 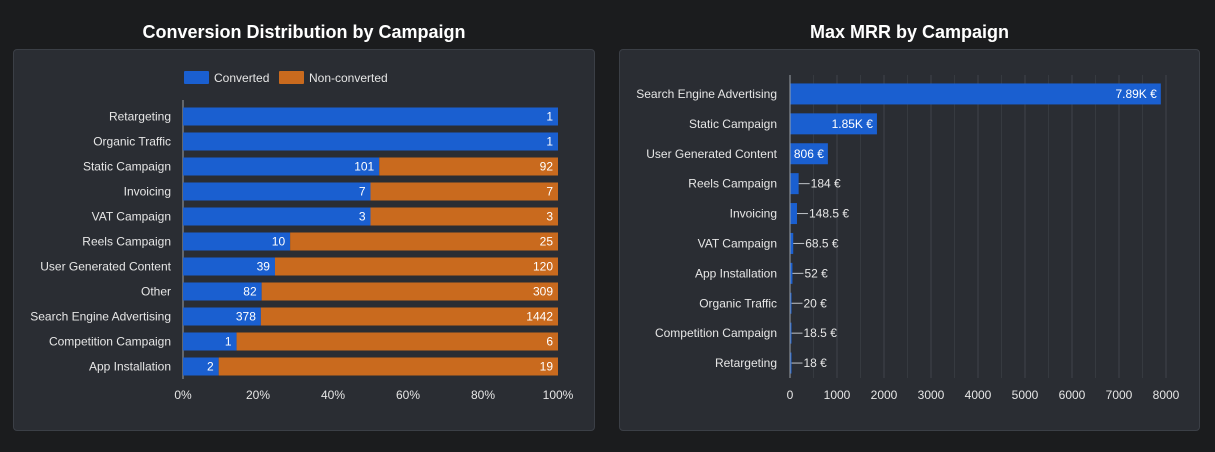 What do you see at coordinates (931, 395) in the screenshot?
I see `right-x-tick-label: 3000` at bounding box center [931, 395].